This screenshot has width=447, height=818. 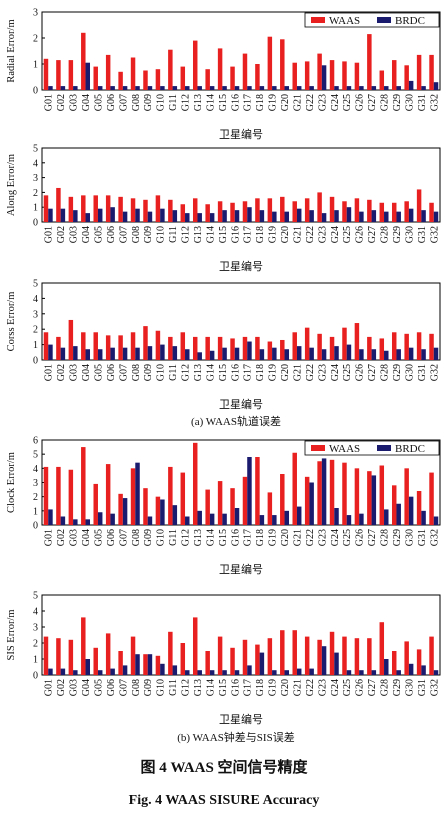 What do you see at coordinates (11, 634) in the screenshot?
I see `y-axis-label: SIS Error/m` at bounding box center [11, 634].